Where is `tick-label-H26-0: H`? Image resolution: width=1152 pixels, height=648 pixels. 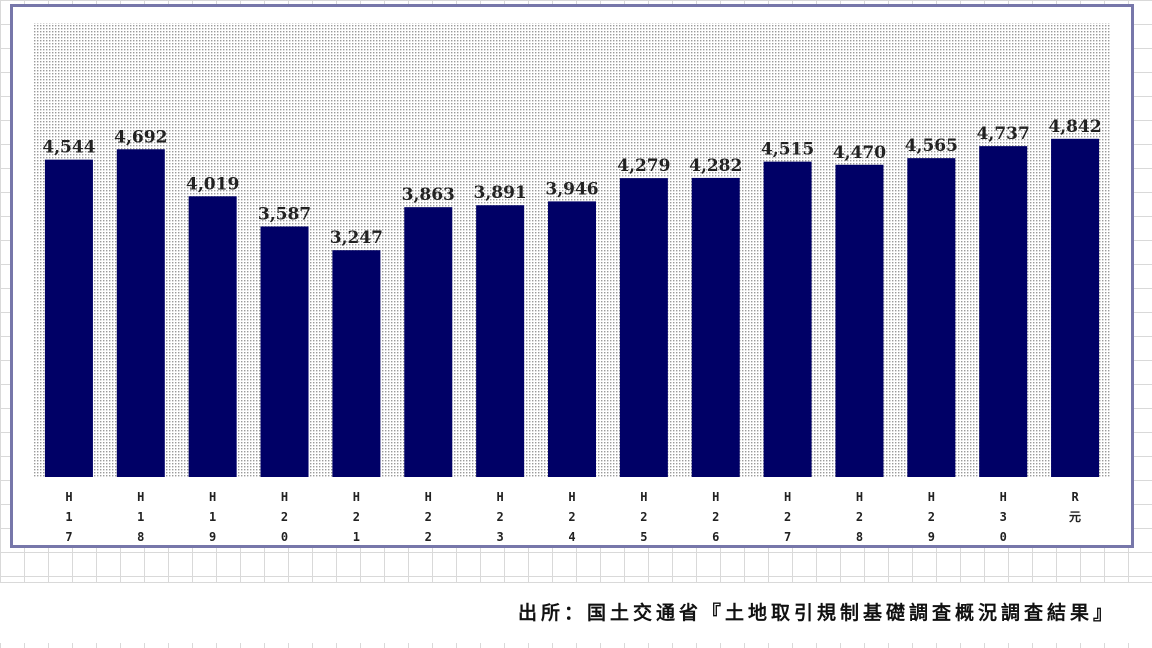
tick-label-H26-0: H is located at coordinates (715, 497).